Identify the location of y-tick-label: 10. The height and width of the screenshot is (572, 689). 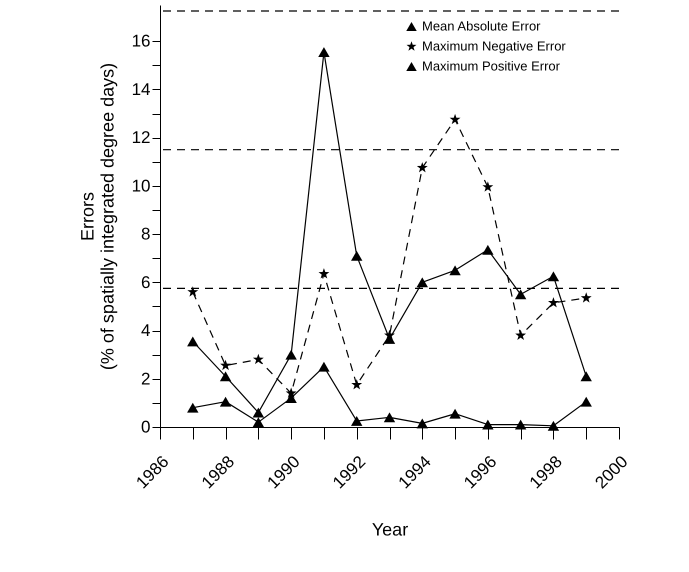
(141, 186).